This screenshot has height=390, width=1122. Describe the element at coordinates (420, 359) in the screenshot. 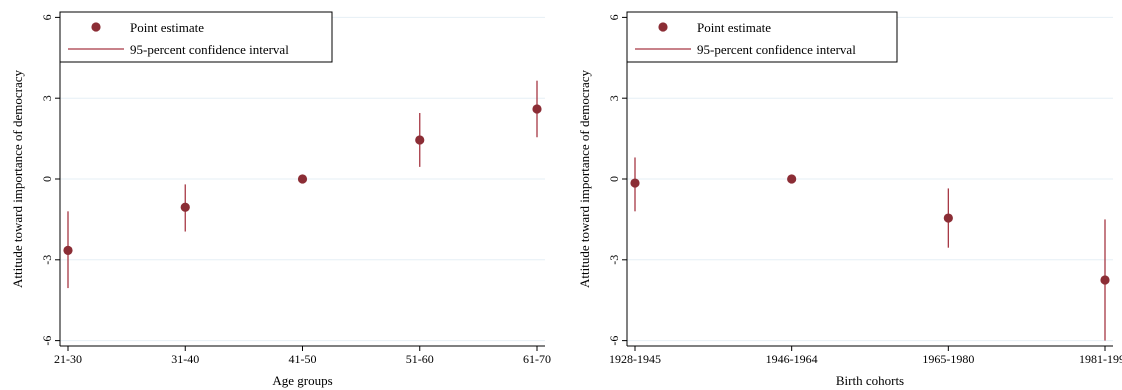

I see `x-tick-label: 51-60` at that location.